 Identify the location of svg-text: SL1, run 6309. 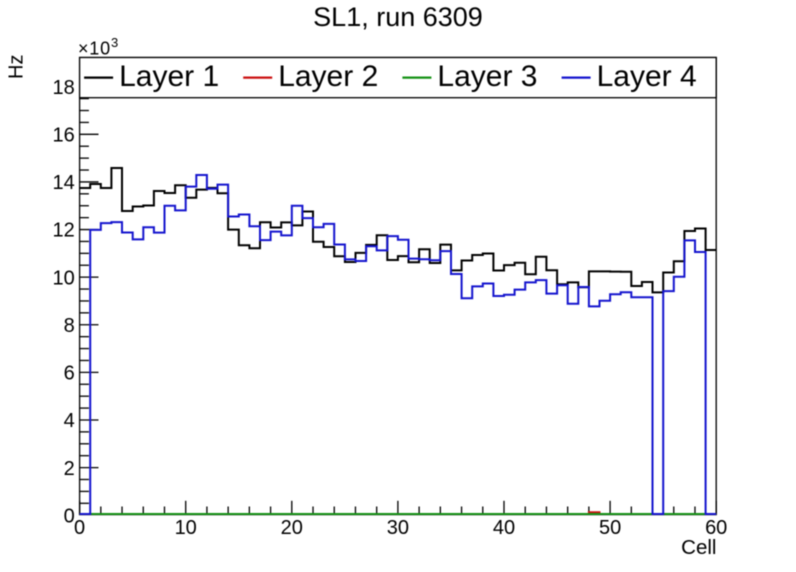
(398, 17).